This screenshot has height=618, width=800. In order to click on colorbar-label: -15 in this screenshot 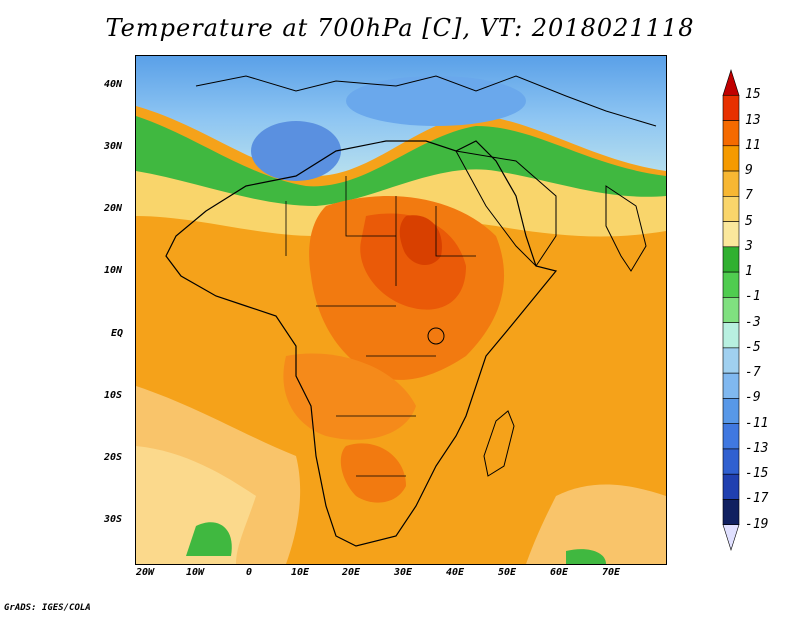, I will do `click(757, 474)`.